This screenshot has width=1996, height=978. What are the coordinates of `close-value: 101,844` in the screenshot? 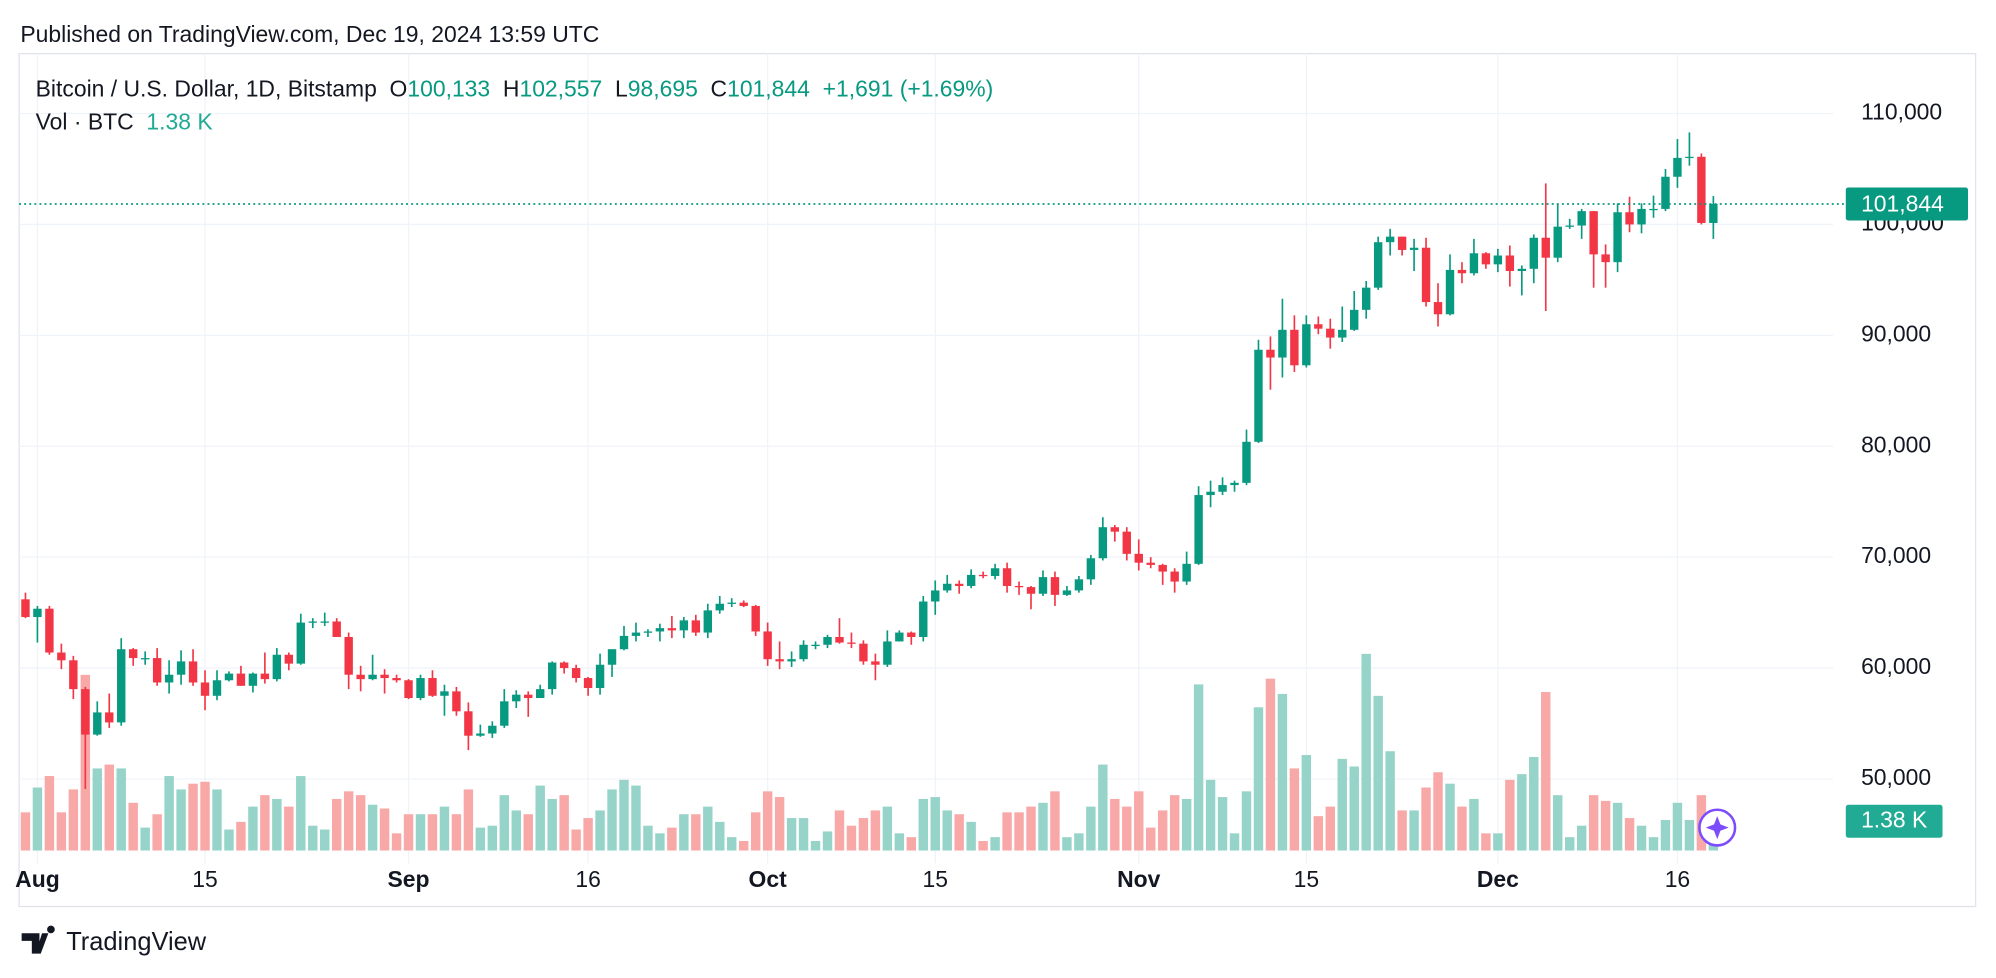 It's located at (768, 89).